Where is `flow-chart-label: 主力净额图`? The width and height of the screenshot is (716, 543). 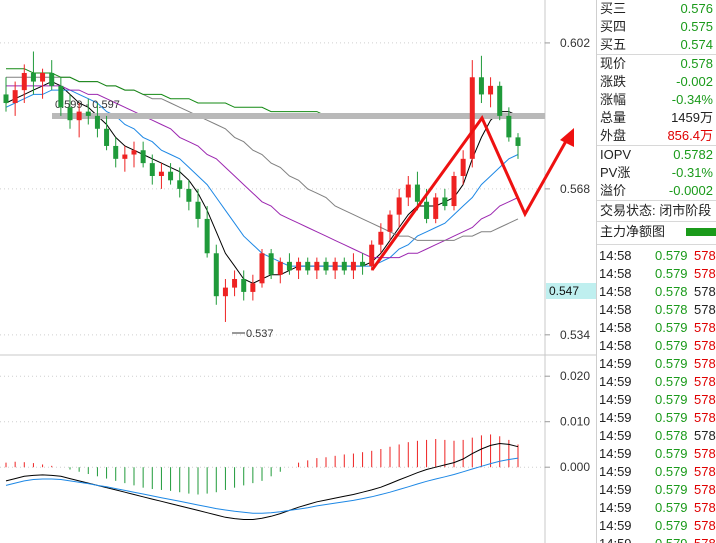
flow-chart-label: 主力净额图 is located at coordinates (656, 231).